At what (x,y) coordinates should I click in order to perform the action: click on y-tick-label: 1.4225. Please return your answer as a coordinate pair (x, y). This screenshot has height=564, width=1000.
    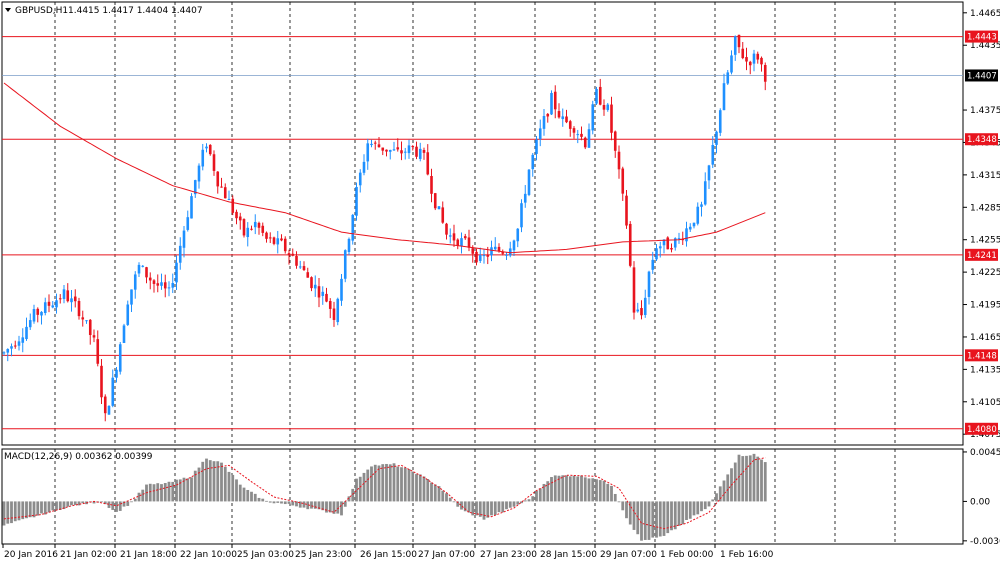
    Looking at the image, I should click on (985, 273).